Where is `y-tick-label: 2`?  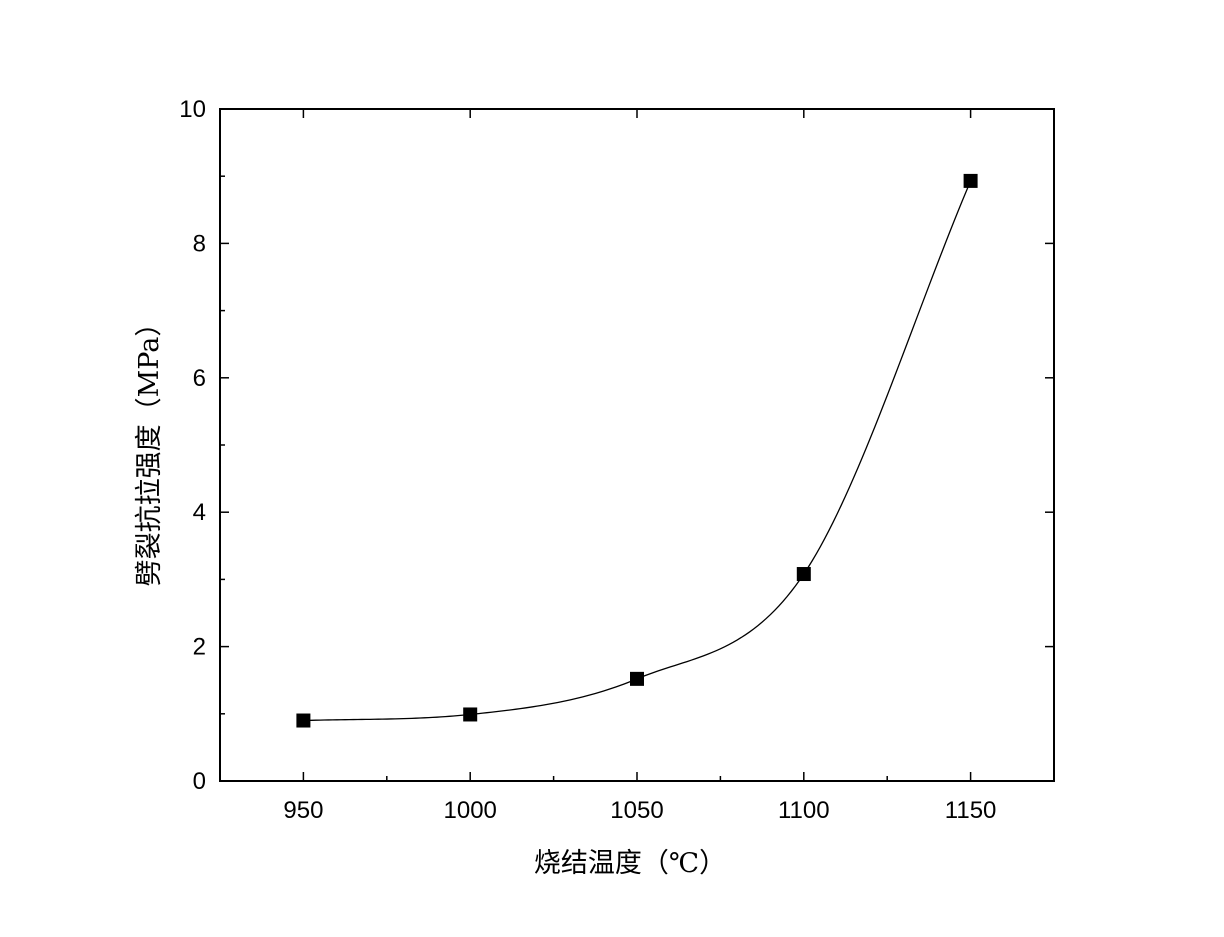 y-tick-label: 2 is located at coordinates (199, 647).